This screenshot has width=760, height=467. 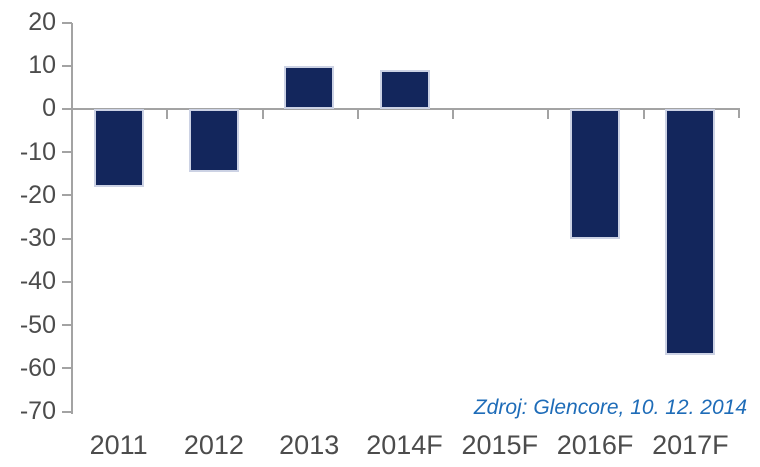 I want to click on x-axis-label-2012: 2012, so click(x=213, y=445).